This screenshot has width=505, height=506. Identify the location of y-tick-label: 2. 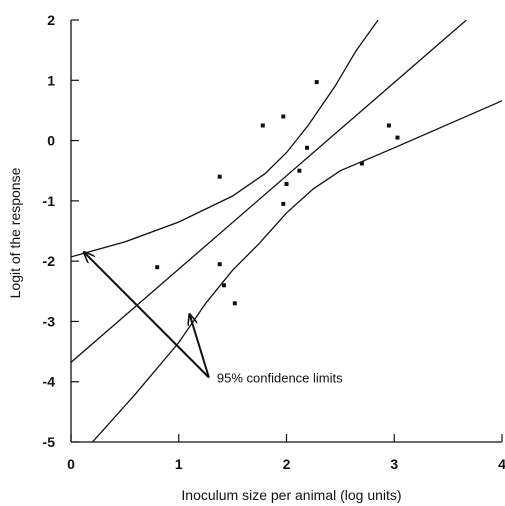
(51, 20).